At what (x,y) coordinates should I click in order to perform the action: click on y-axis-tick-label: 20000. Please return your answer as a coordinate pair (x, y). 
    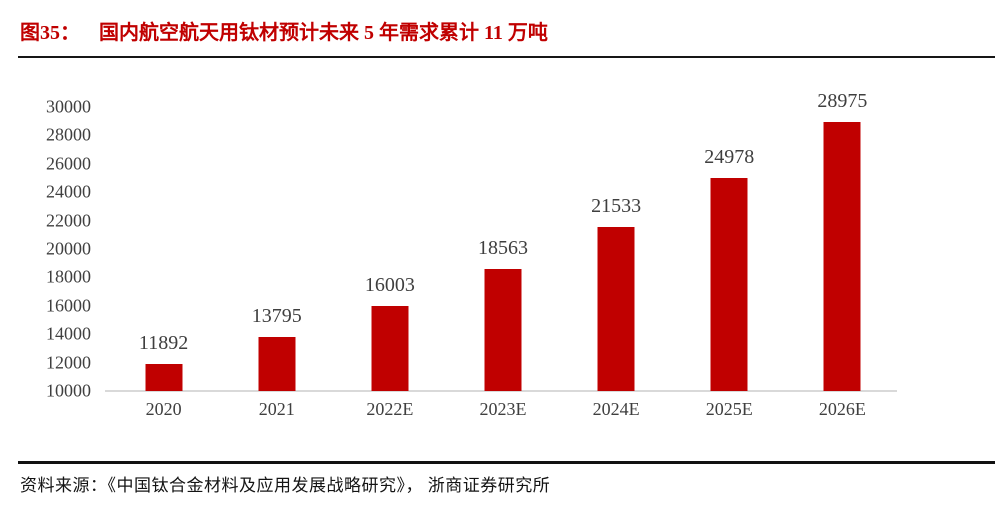
    Looking at the image, I should click on (68, 248).